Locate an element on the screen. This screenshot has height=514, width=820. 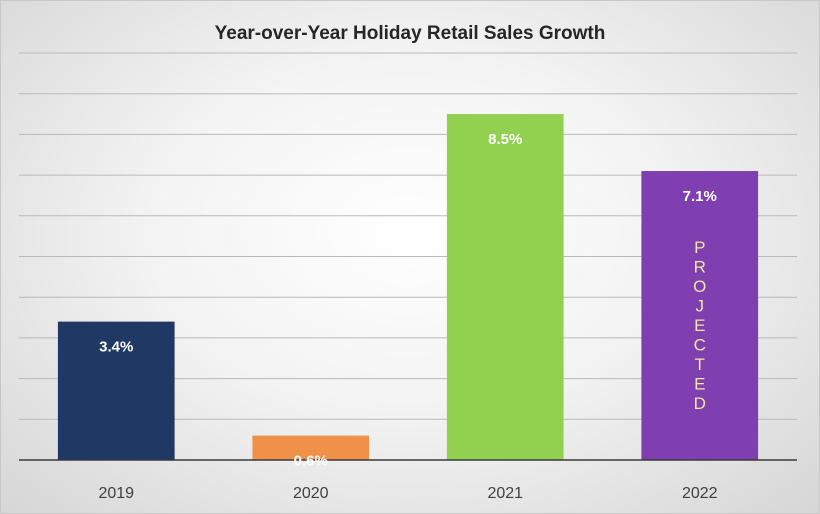
bar-2022 is located at coordinates (700, 315).